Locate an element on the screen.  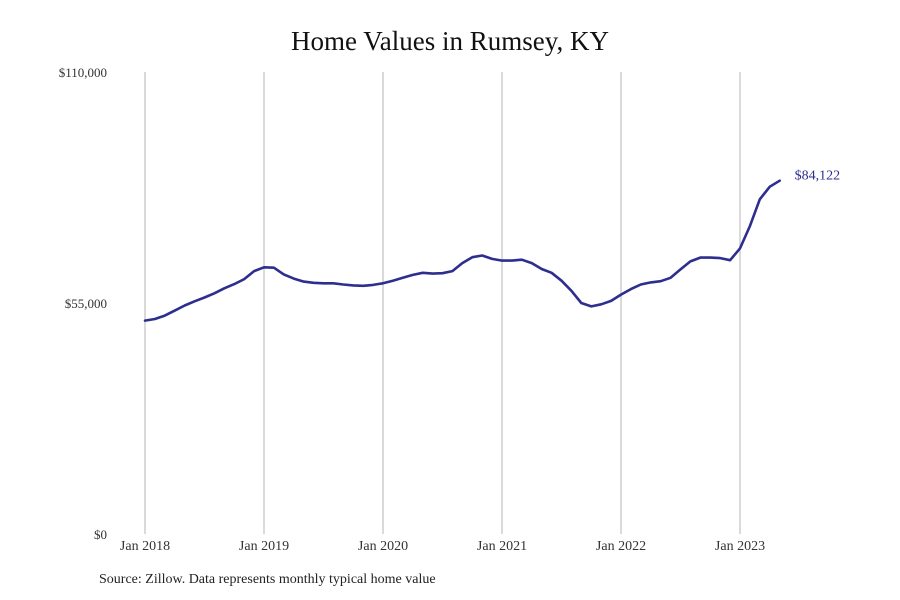
x-tick-label: Jan 2023 is located at coordinates (740, 546).